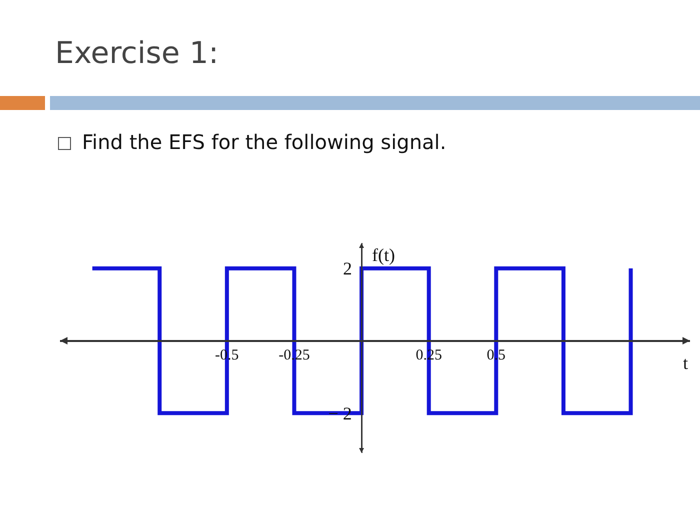  What do you see at coordinates (685, 363) in the screenshot?
I see `x-axis-title: t` at bounding box center [685, 363].